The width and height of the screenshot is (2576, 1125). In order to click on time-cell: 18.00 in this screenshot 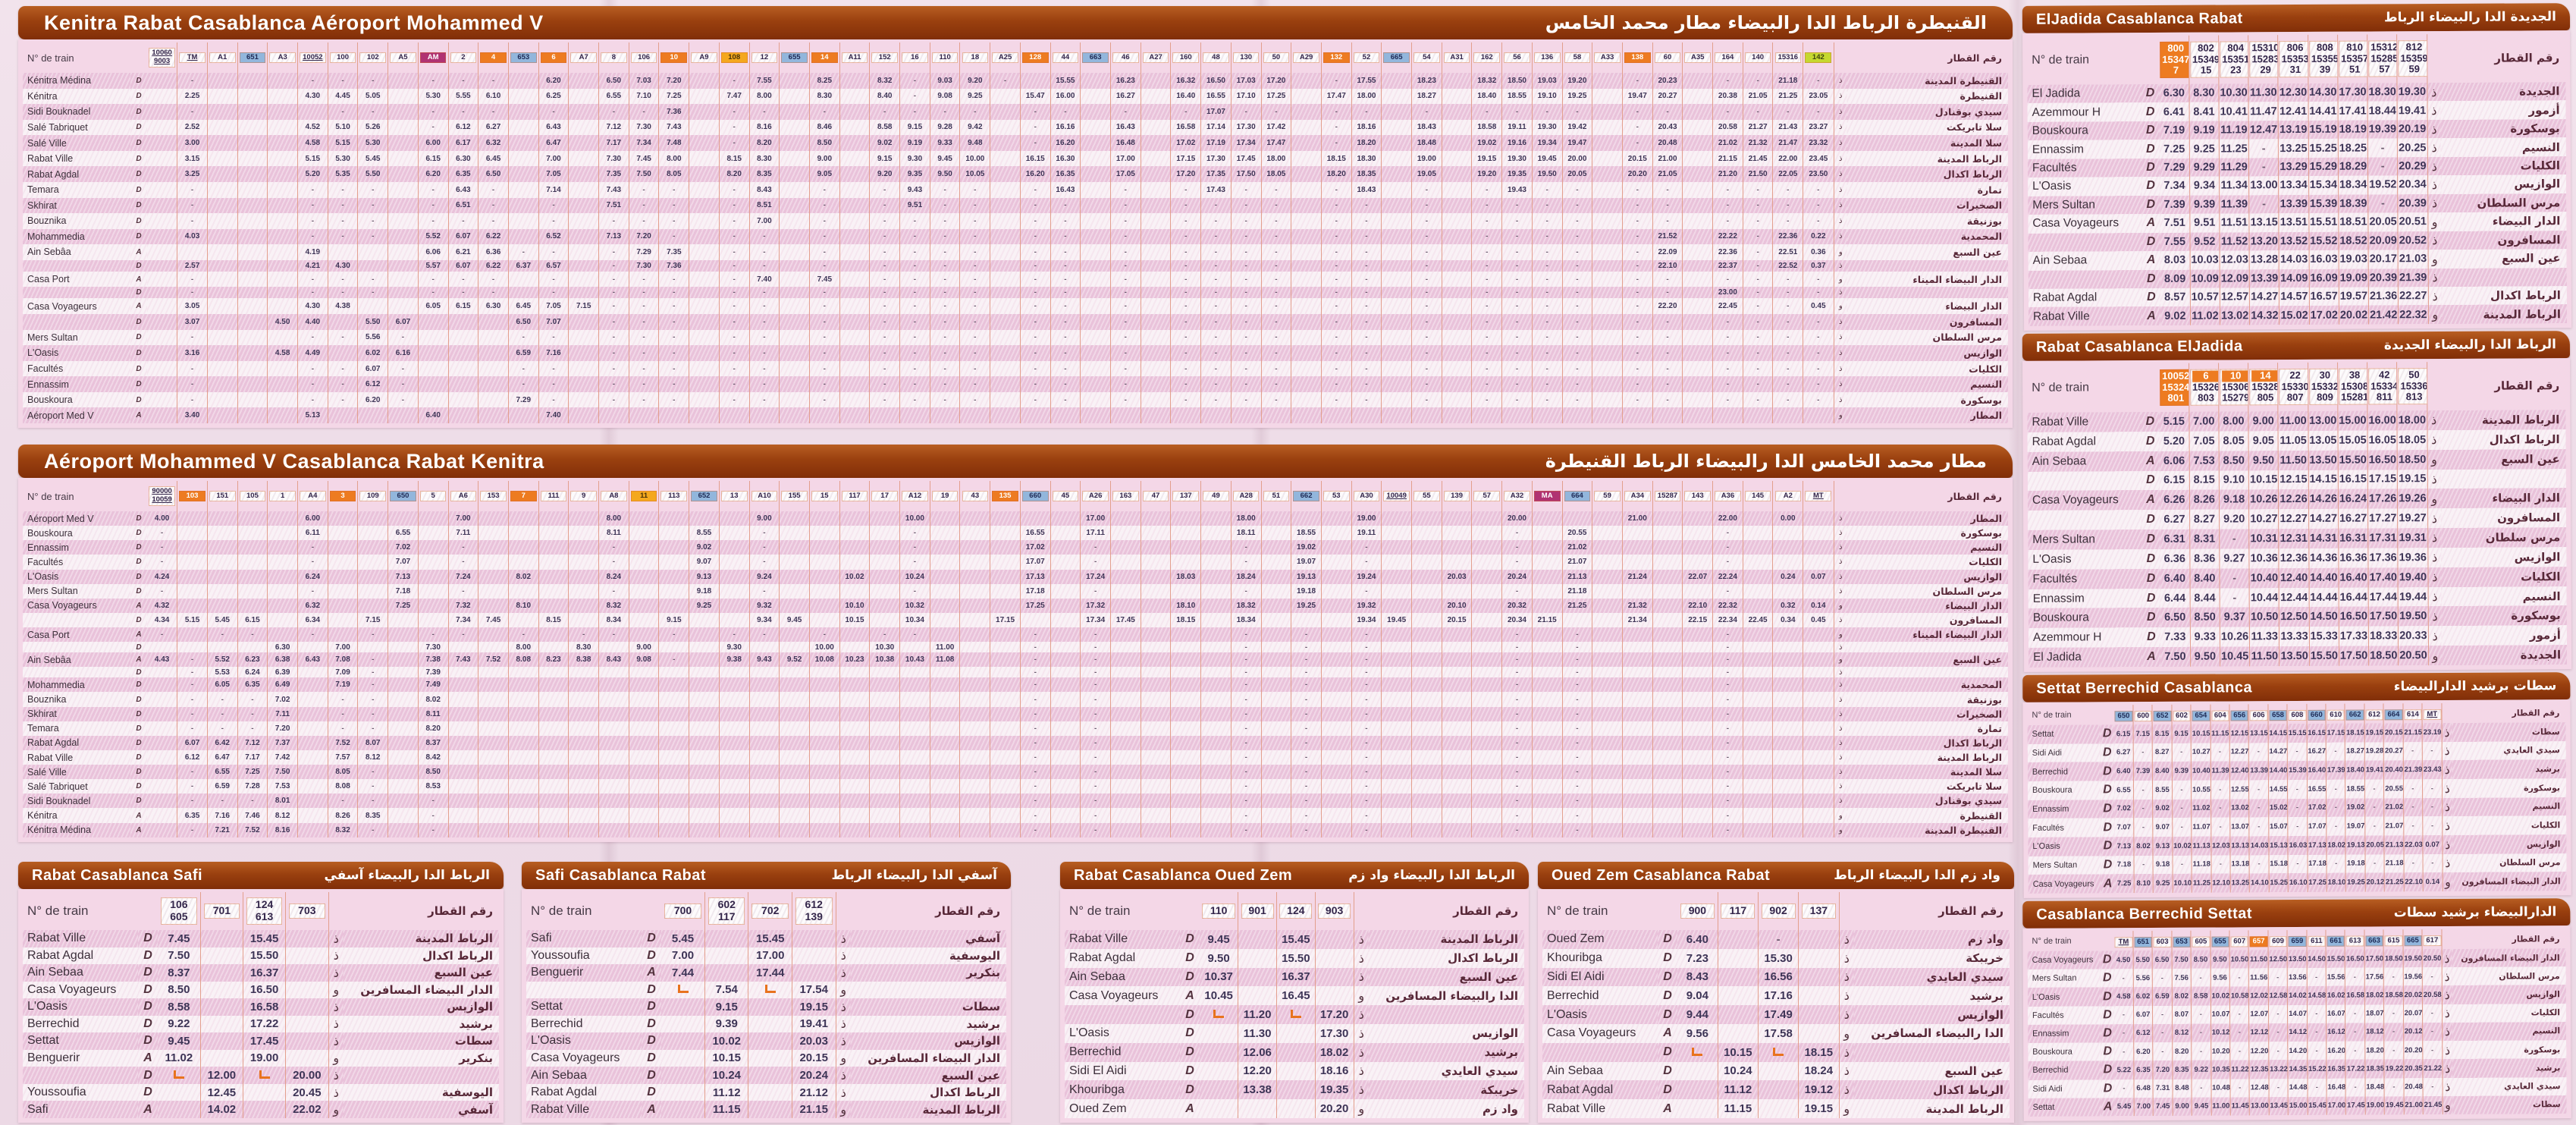, I will do `click(1366, 96)`.